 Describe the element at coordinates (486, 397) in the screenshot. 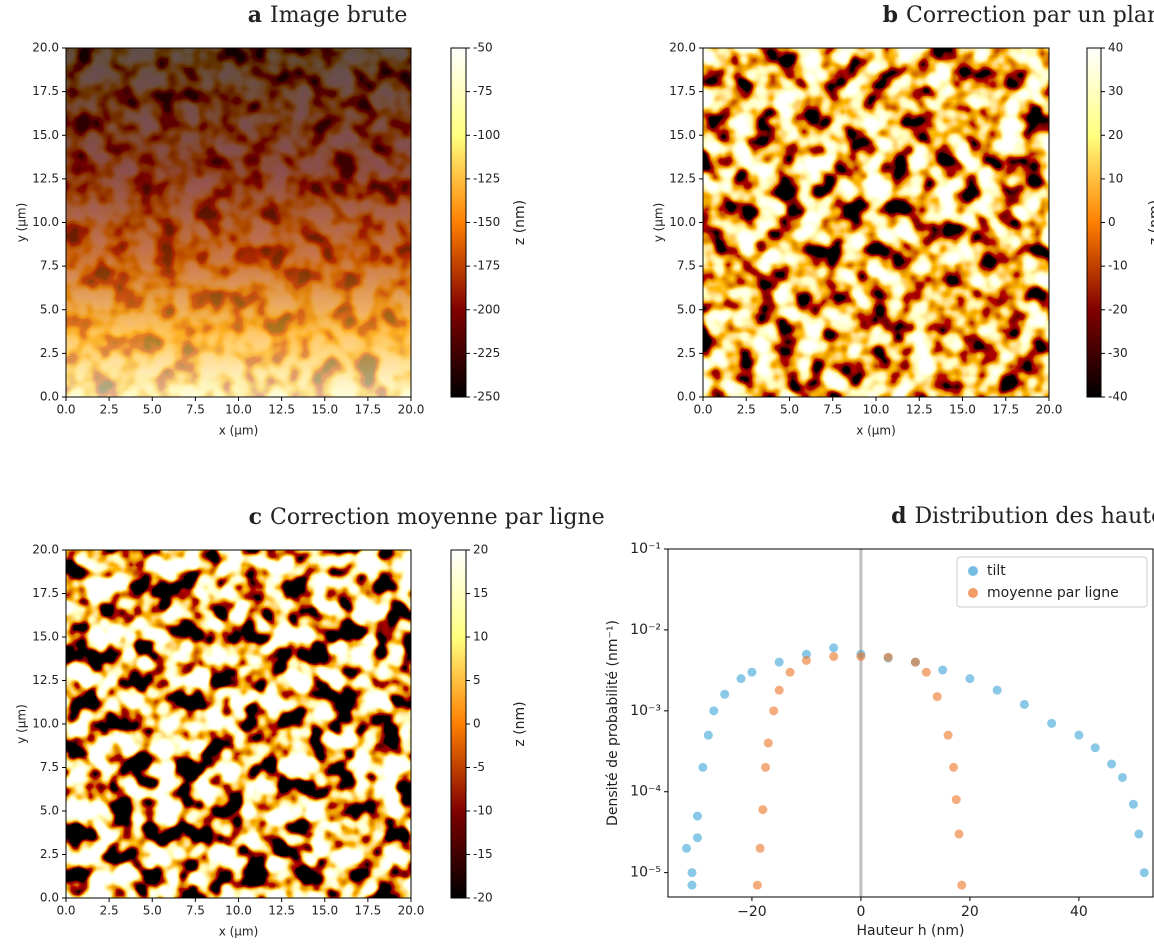

I see `colorbar-tick-label: -250` at that location.